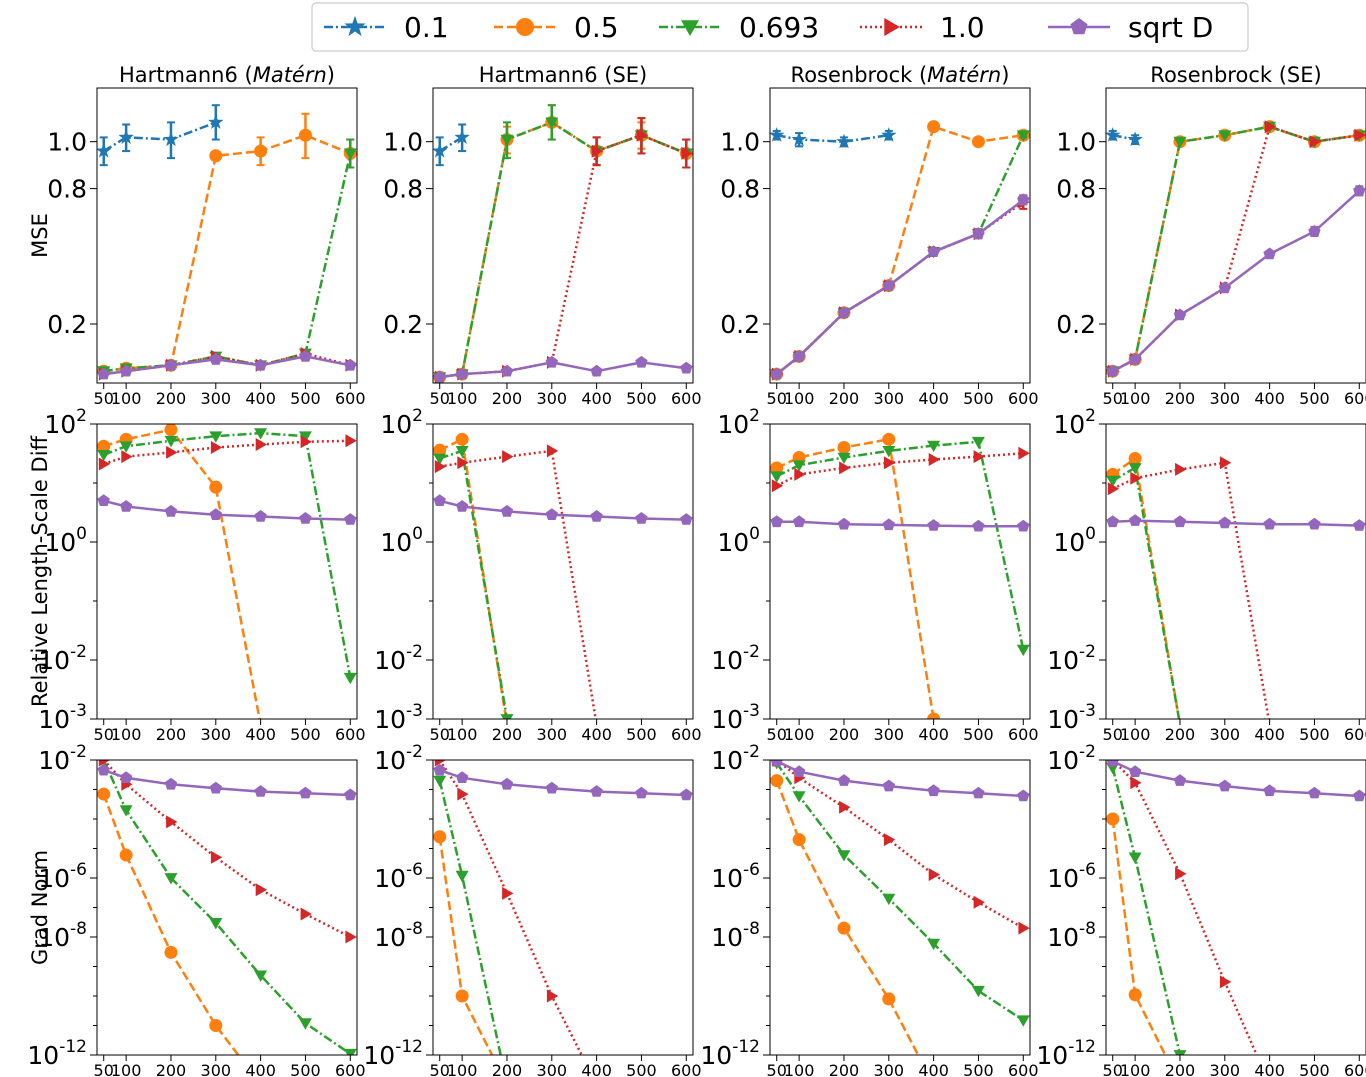 The image size is (1366, 1077). Describe the element at coordinates (900, 75) in the screenshot. I see `column-title: Rosenbrock (Matérn)` at that location.